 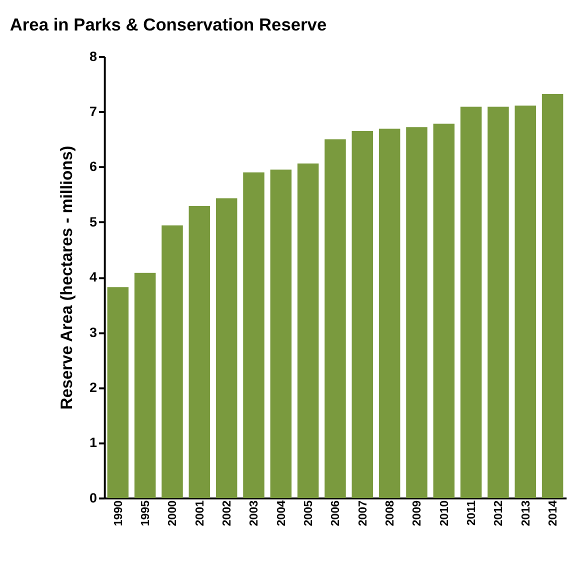 I want to click on x-tick-label: 2007, so click(x=363, y=513).